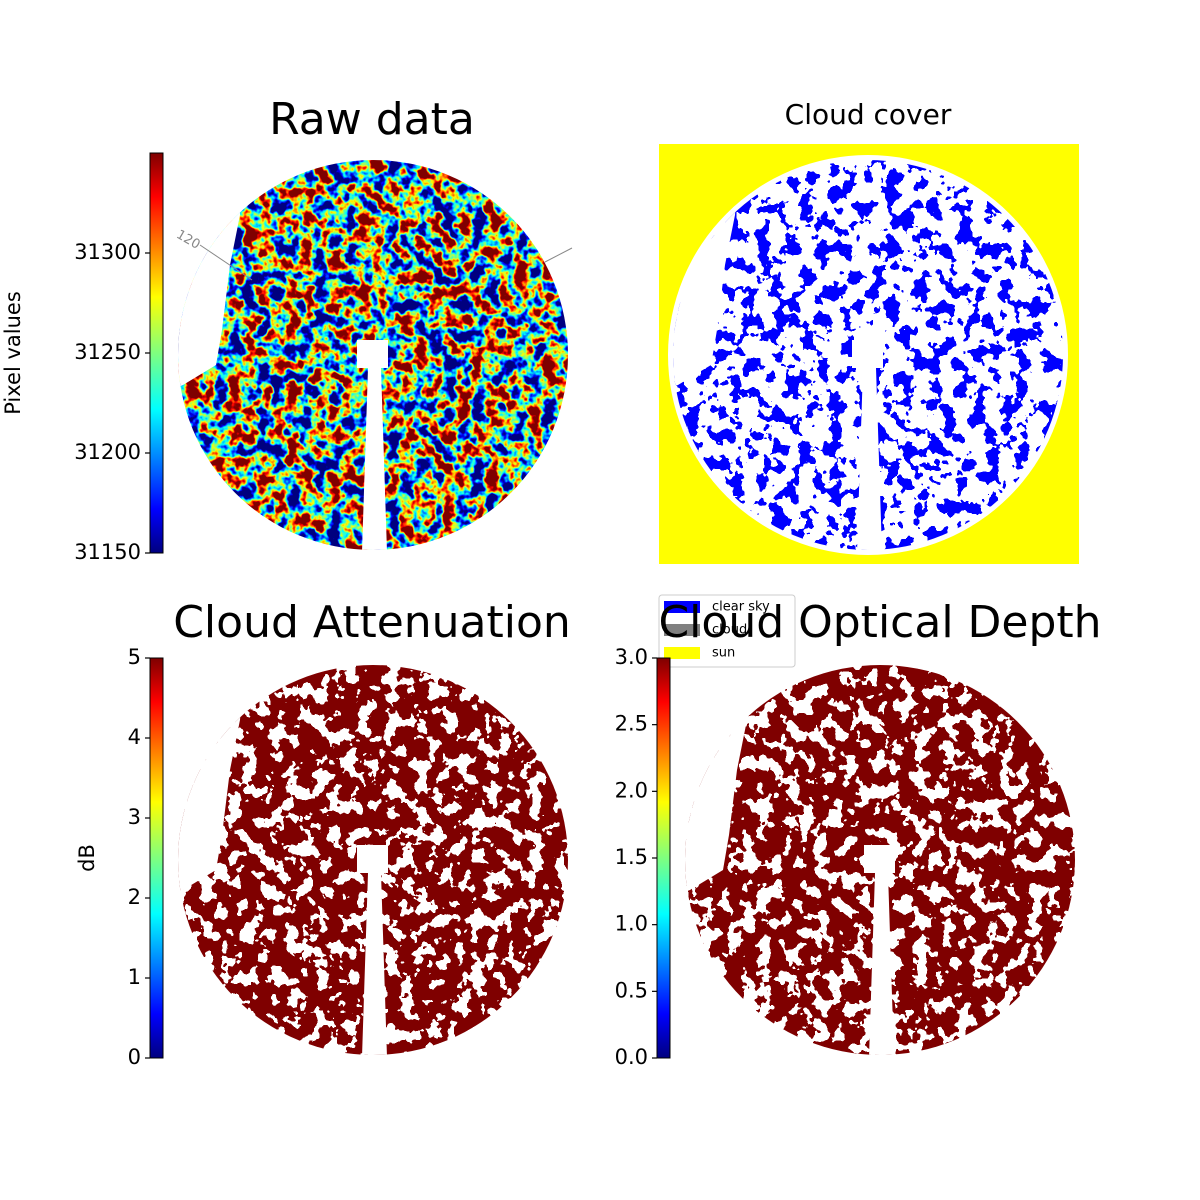  What do you see at coordinates (372, 622) in the screenshot?
I see `chart-title: Cloud Attenuation` at bounding box center [372, 622].